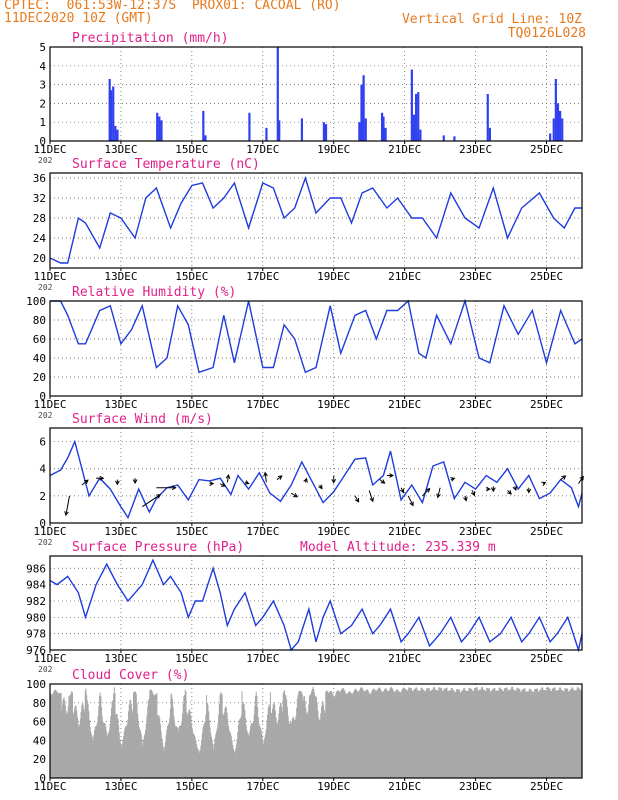 The width and height of the screenshot is (618, 800). What do you see at coordinates (333, 404) in the screenshot?
I see `rh-xtick-label: 19DEC` at bounding box center [333, 404].